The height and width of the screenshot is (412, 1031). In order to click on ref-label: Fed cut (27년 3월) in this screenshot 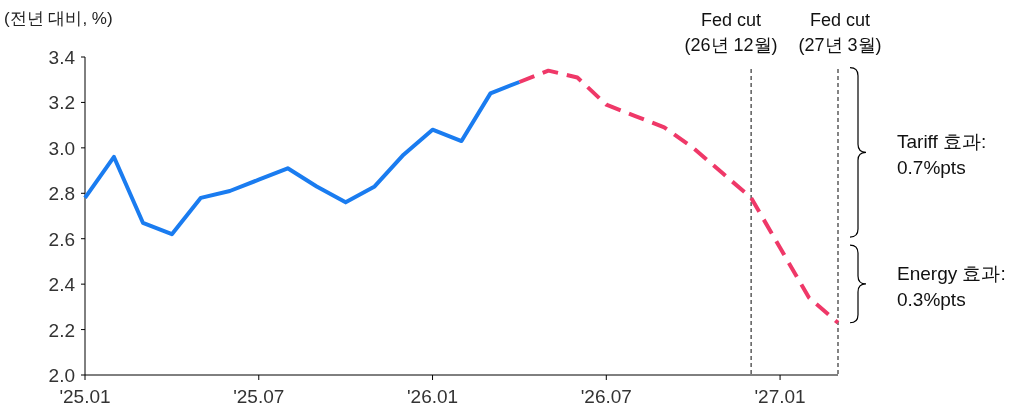, I will do `click(840, 32)`.